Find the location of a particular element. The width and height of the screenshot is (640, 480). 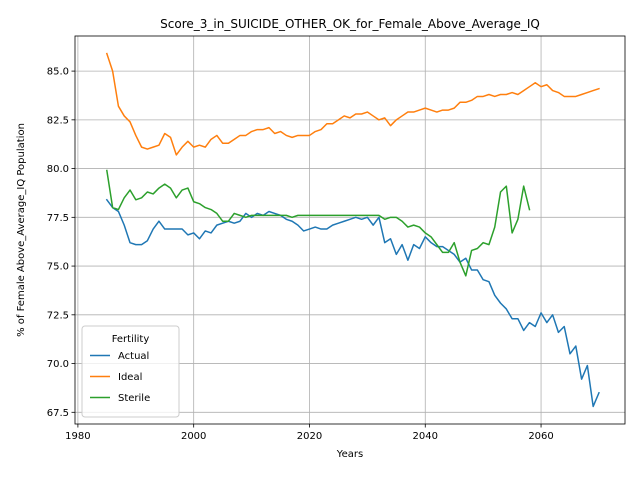

y-tick-label: 72.5 is located at coordinates (58, 315).